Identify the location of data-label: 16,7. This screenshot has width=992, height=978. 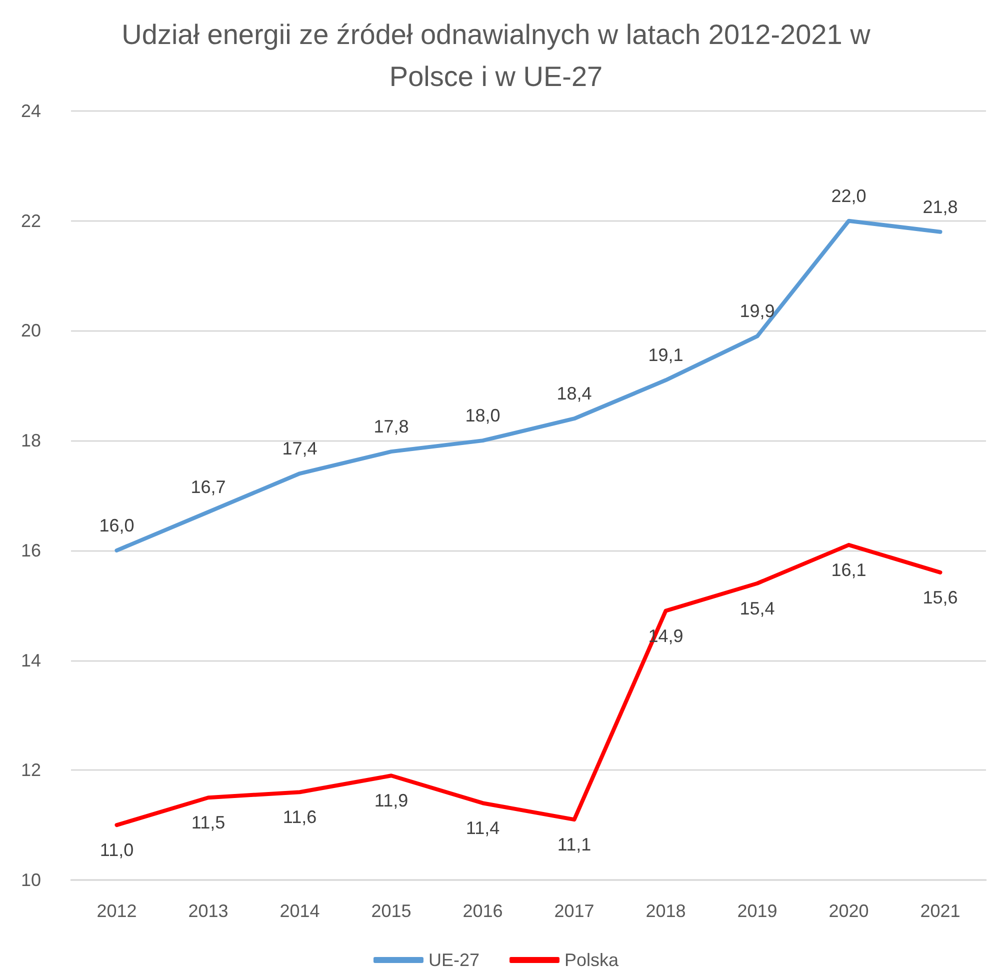
(208, 486).